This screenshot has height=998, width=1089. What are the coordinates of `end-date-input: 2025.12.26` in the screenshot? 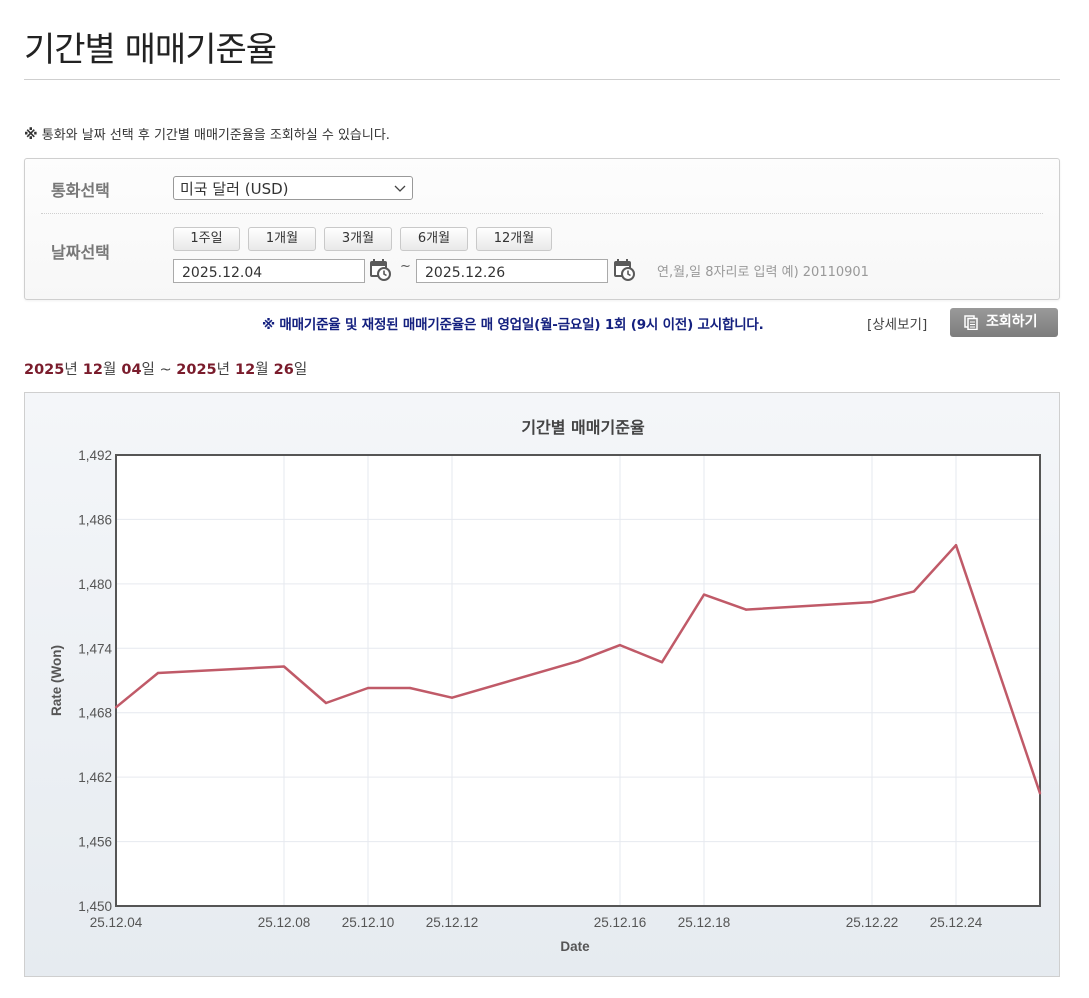 It's located at (512, 271).